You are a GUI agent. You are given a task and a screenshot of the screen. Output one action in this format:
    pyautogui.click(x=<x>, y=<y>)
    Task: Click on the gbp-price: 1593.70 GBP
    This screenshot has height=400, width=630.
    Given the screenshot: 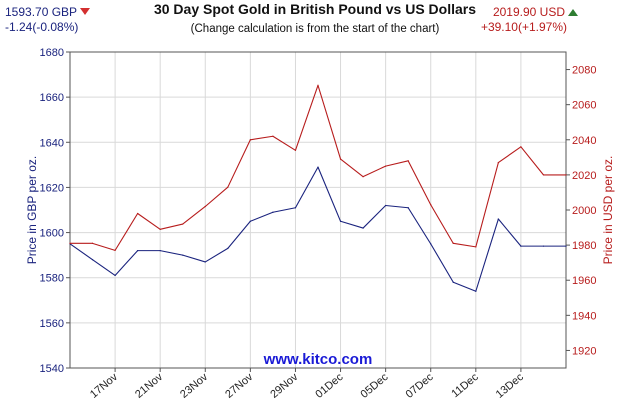 What is the action you would take?
    pyautogui.click(x=41, y=12)
    